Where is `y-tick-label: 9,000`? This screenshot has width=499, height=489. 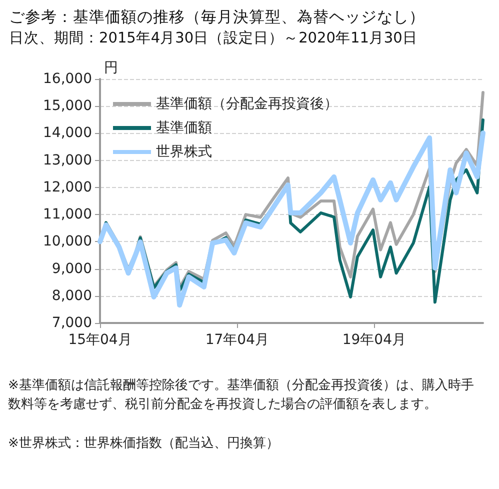
y-tick-label: 9,000 is located at coordinates (72, 268).